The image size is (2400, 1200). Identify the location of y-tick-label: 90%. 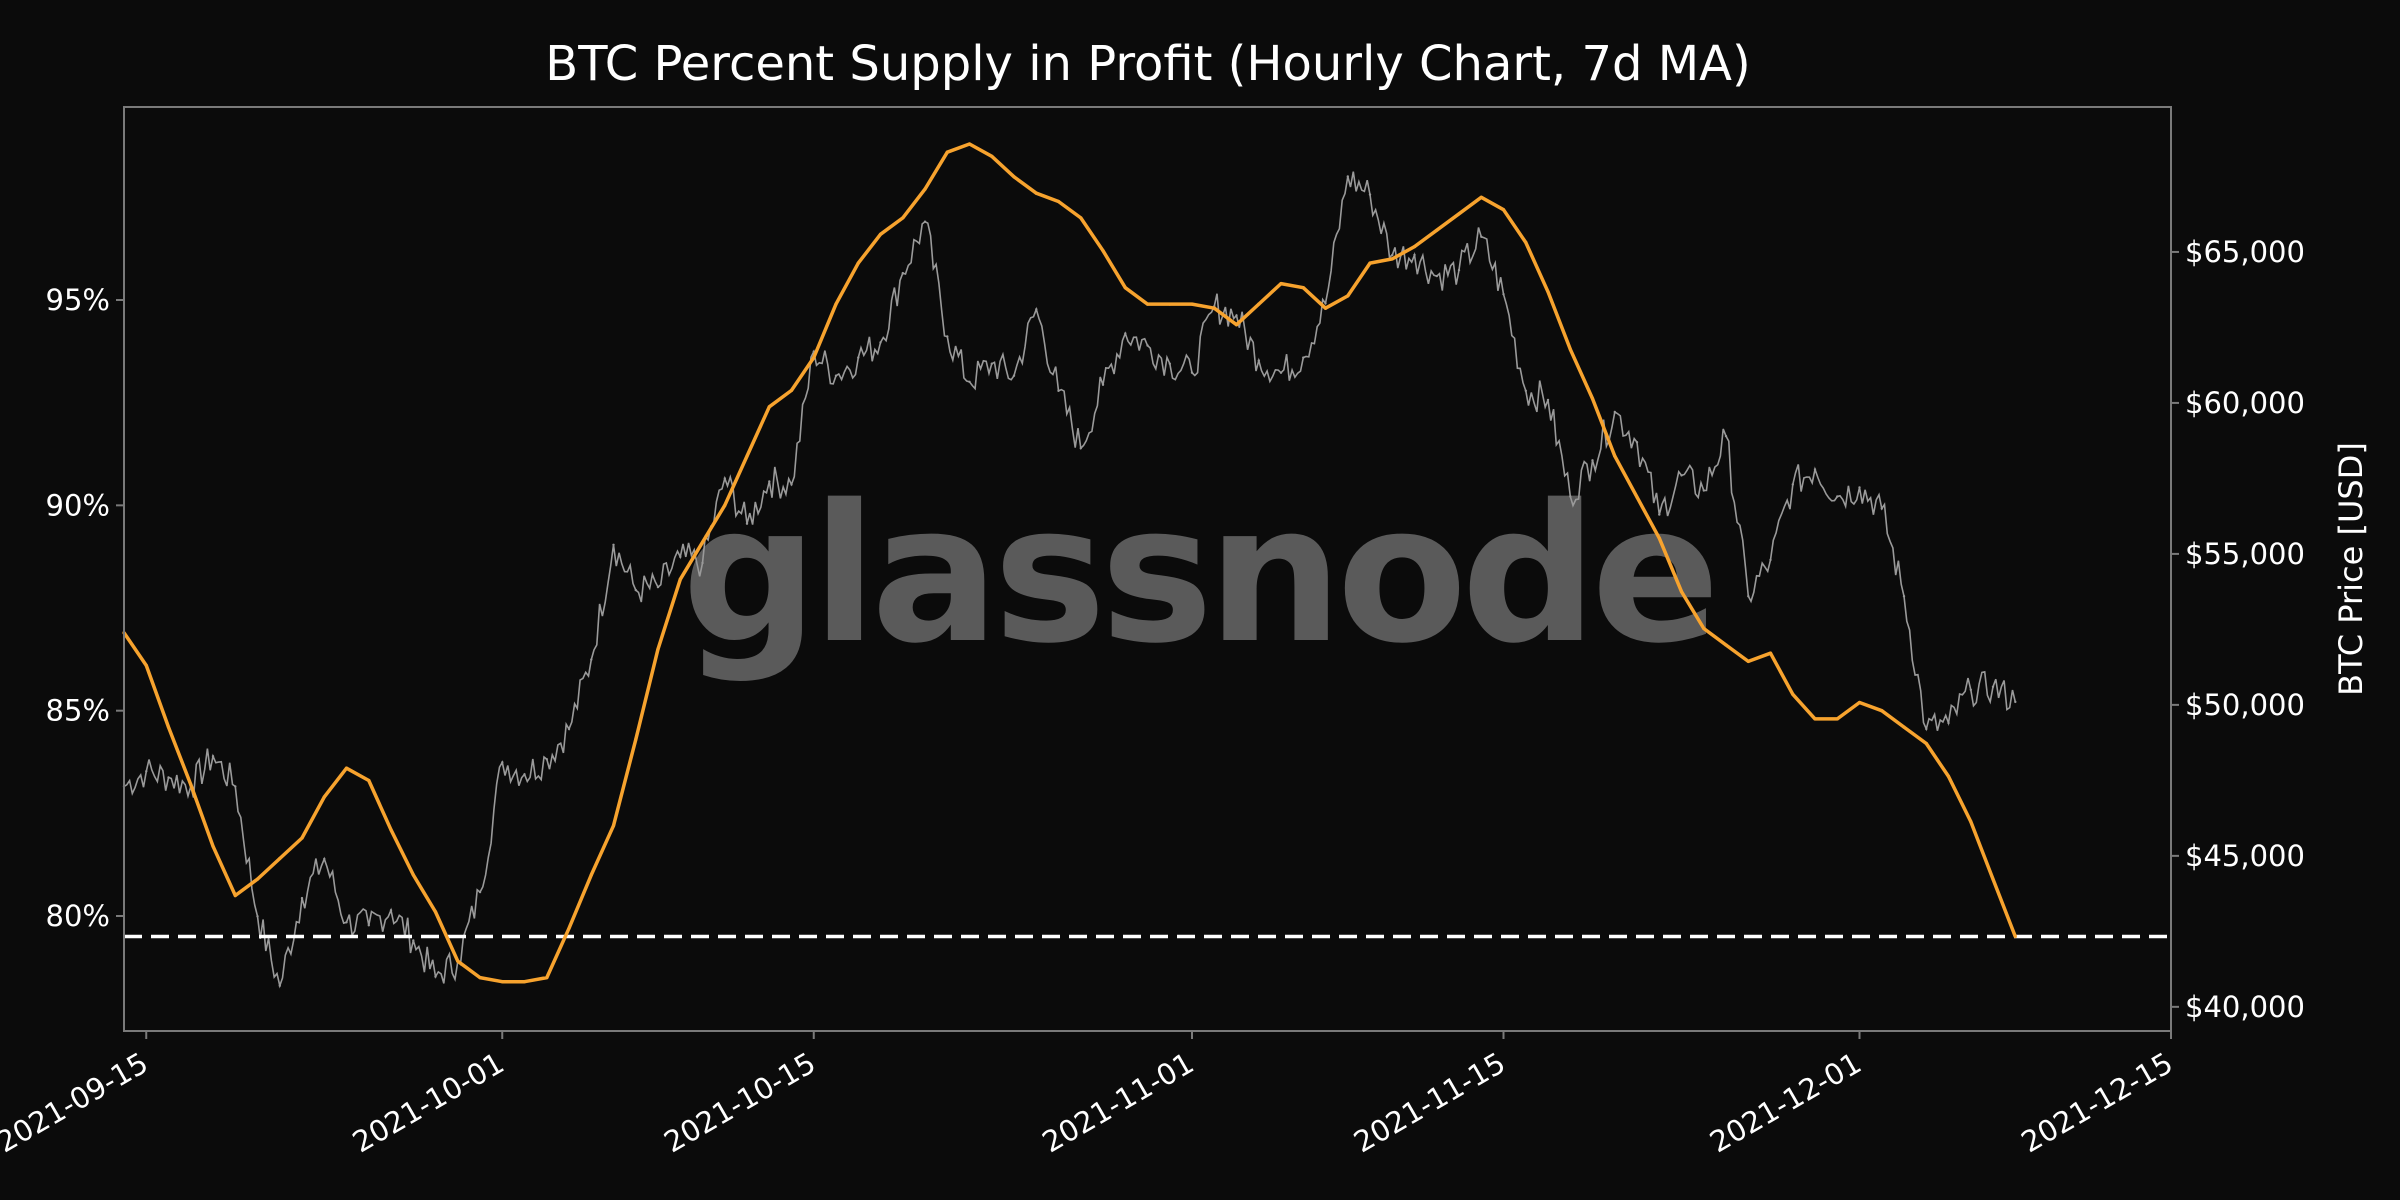
(78, 505).